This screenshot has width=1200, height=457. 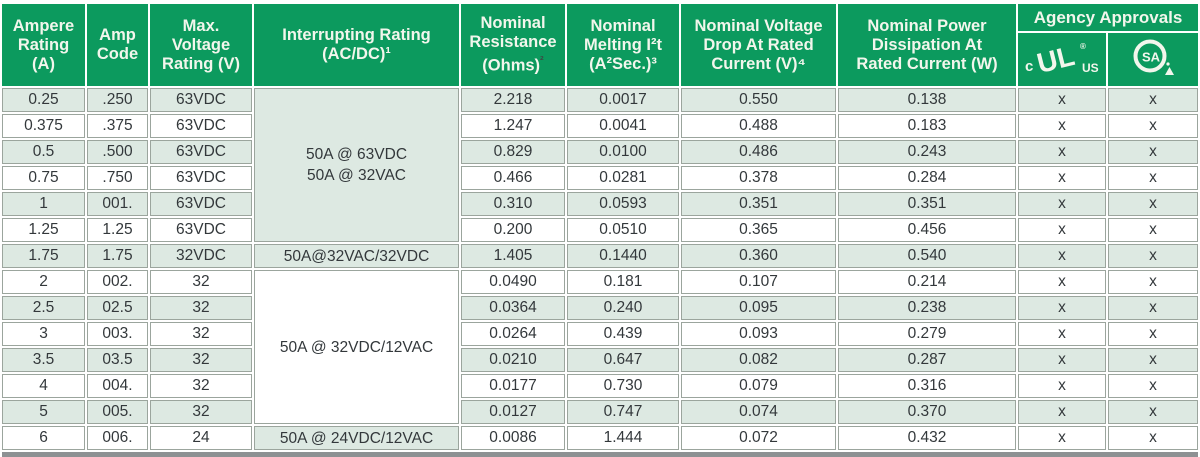 I want to click on table-row: 0.75.750 63VDC 0.466 0.0281 0.378 0.284 x x, so click(x=600, y=178).